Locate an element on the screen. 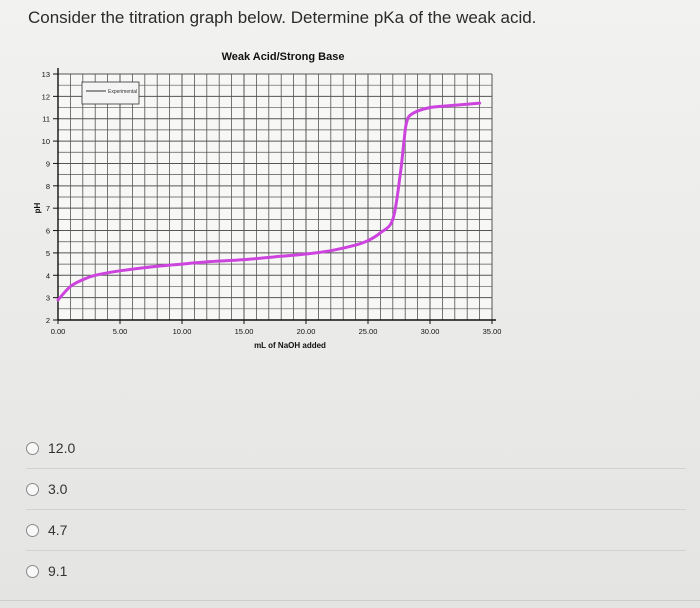 This screenshot has height=608, width=700. y-tick-label: 4 is located at coordinates (48, 275).